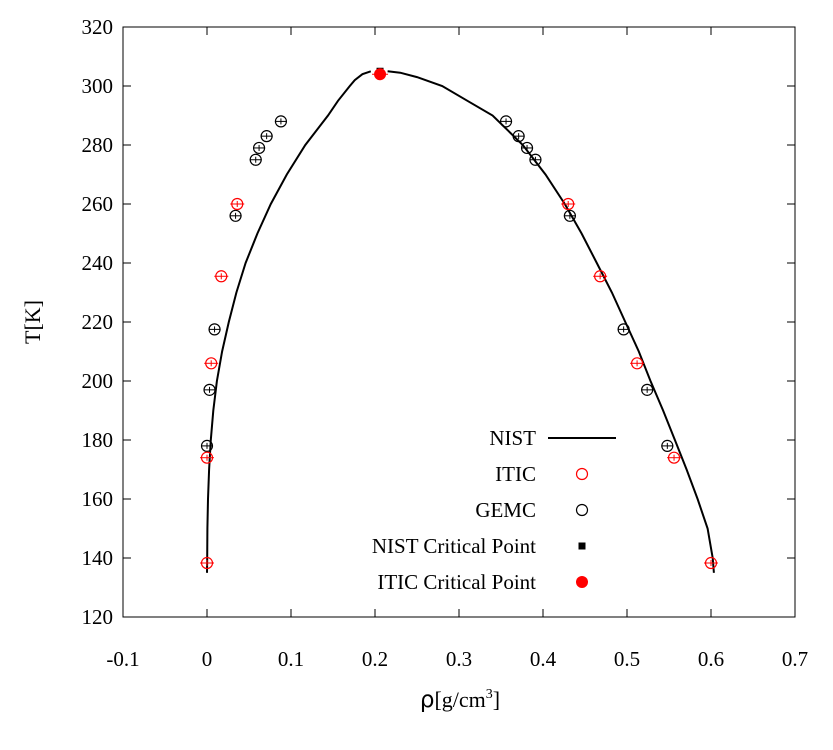 The width and height of the screenshot is (833, 750). What do you see at coordinates (552, 438) in the screenshot?
I see `legend-item: NIST` at bounding box center [552, 438].